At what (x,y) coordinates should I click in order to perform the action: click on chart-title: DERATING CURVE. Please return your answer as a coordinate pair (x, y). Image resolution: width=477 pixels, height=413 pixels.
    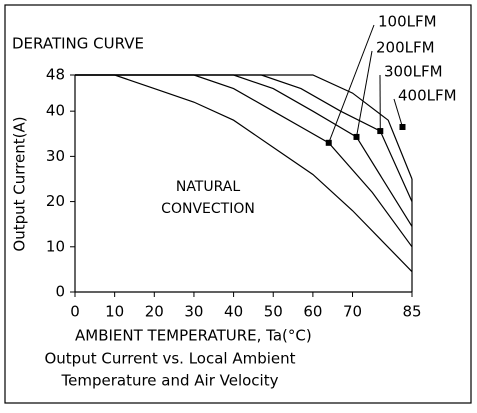
    Looking at the image, I should click on (78, 44).